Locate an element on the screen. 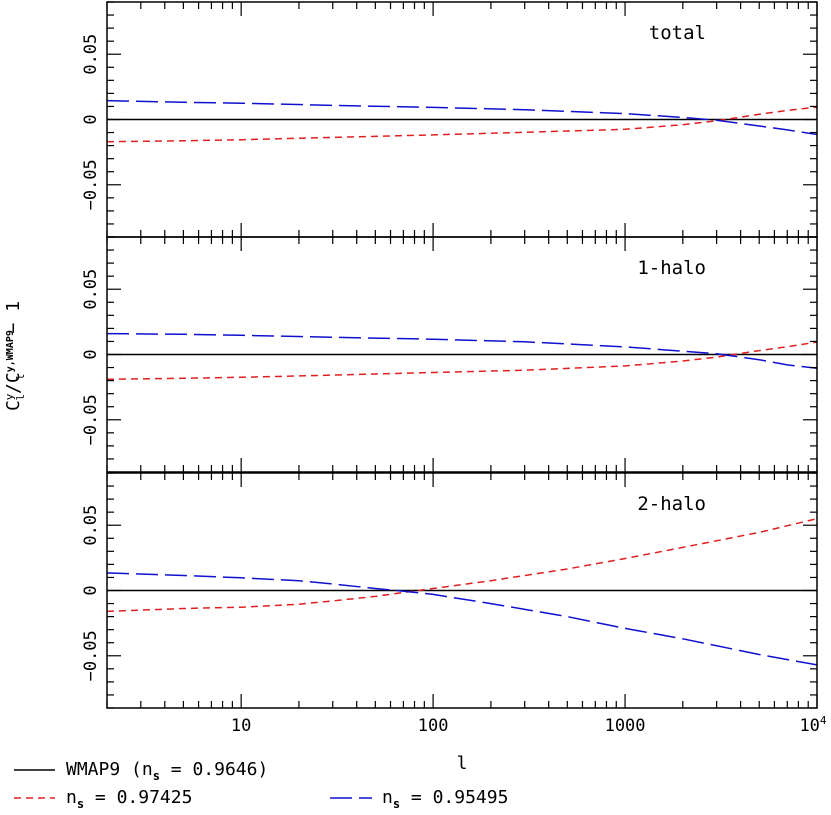  x-tick-labels: 10 100 1000 10⁴ is located at coordinates (529, 725).